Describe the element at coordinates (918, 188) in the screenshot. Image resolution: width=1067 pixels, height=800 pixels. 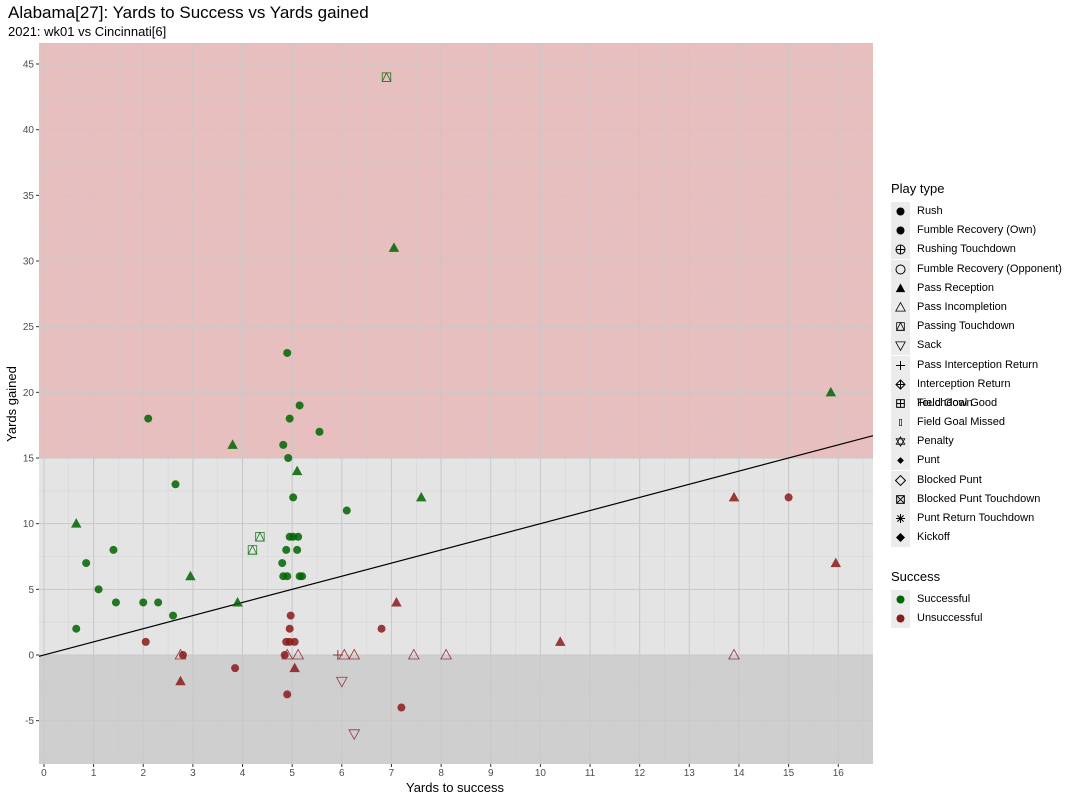
I see `play-type-legend-title: Play type` at that location.